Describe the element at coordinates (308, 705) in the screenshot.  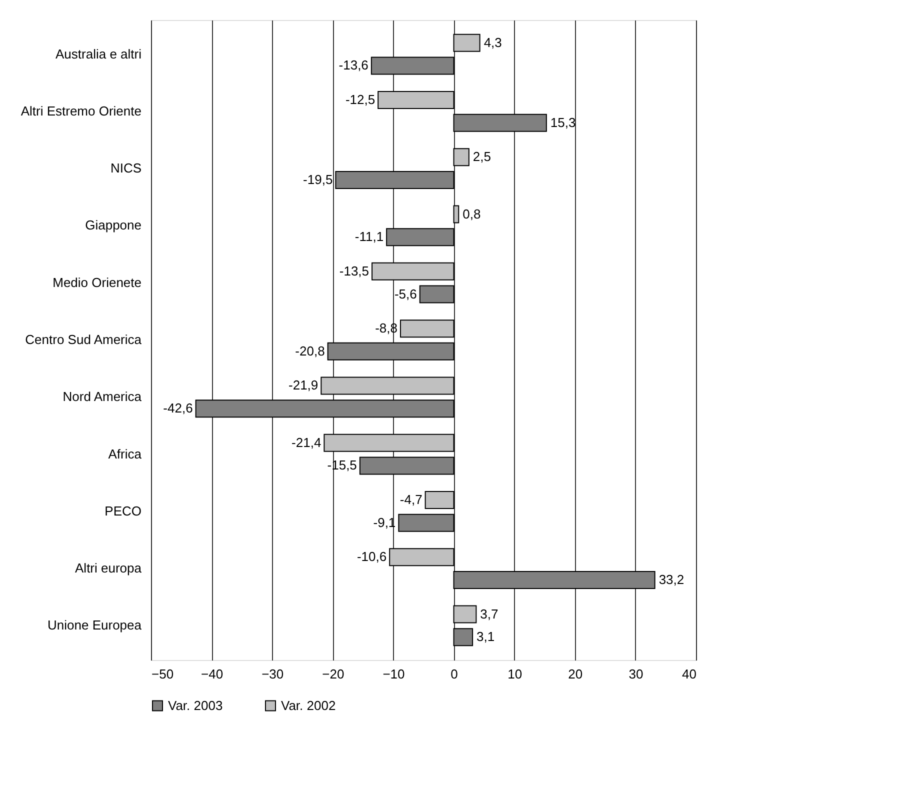
I see `legend-label: Var. 2002` at that location.